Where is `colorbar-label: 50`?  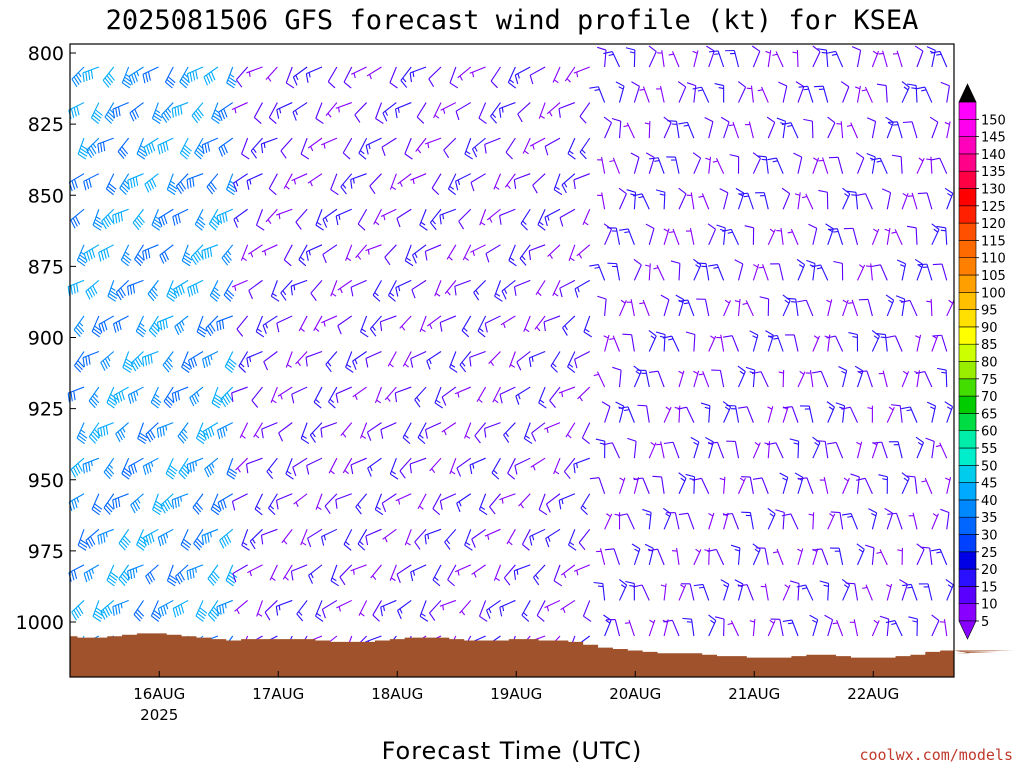
colorbar-label: 50 is located at coordinates (989, 466).